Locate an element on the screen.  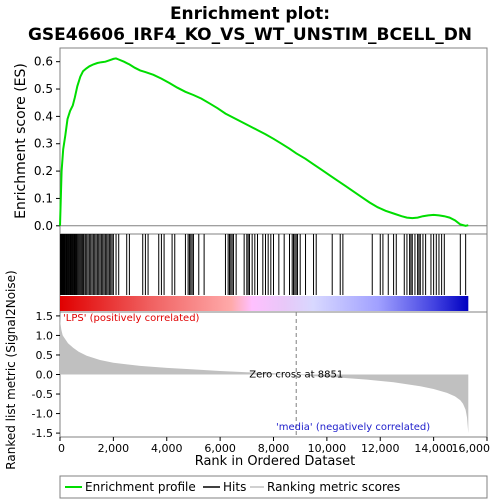
x-tick-label: 10,000 is located at coordinates (327, 448).